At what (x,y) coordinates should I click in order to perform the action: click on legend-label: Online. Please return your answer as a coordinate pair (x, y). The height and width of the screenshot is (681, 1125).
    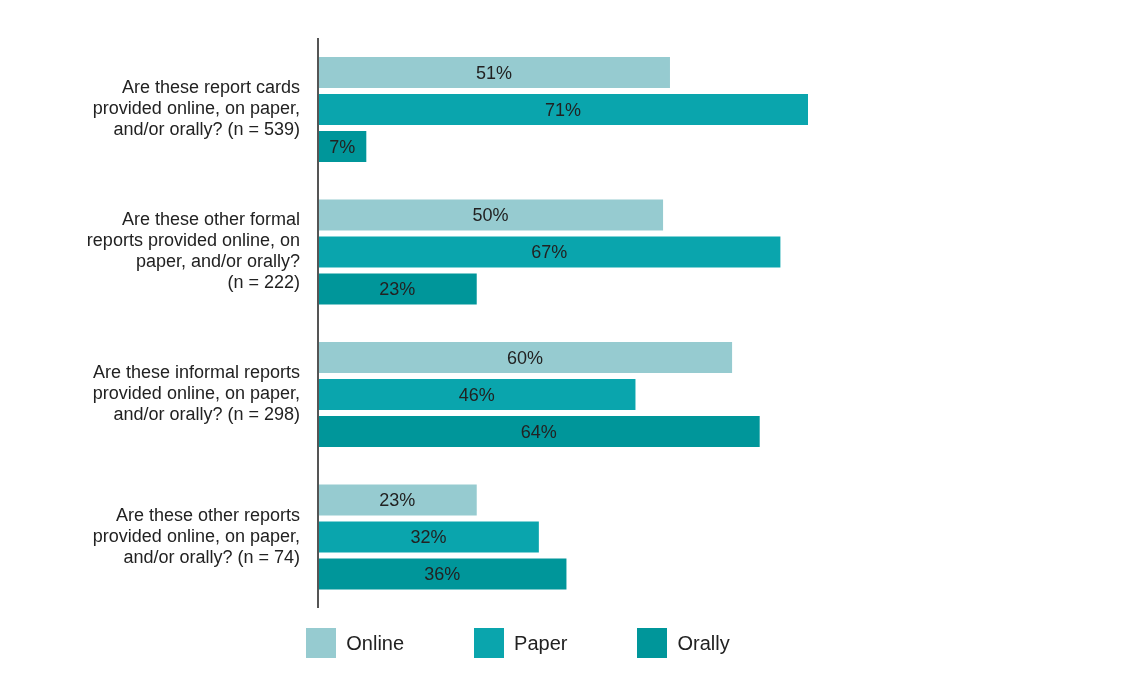
    Looking at the image, I should click on (375, 643).